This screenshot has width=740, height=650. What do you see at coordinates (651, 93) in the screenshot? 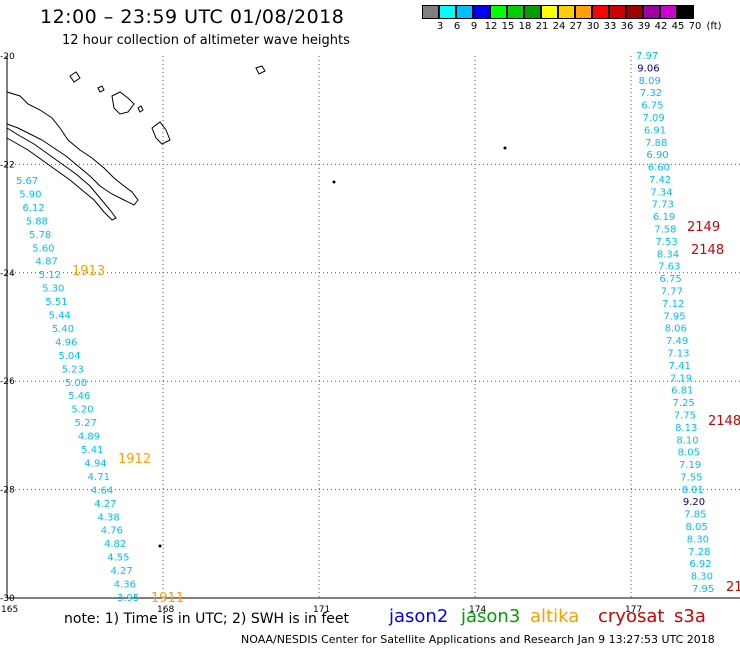
I see `east-track-value: 7.32` at bounding box center [651, 93].